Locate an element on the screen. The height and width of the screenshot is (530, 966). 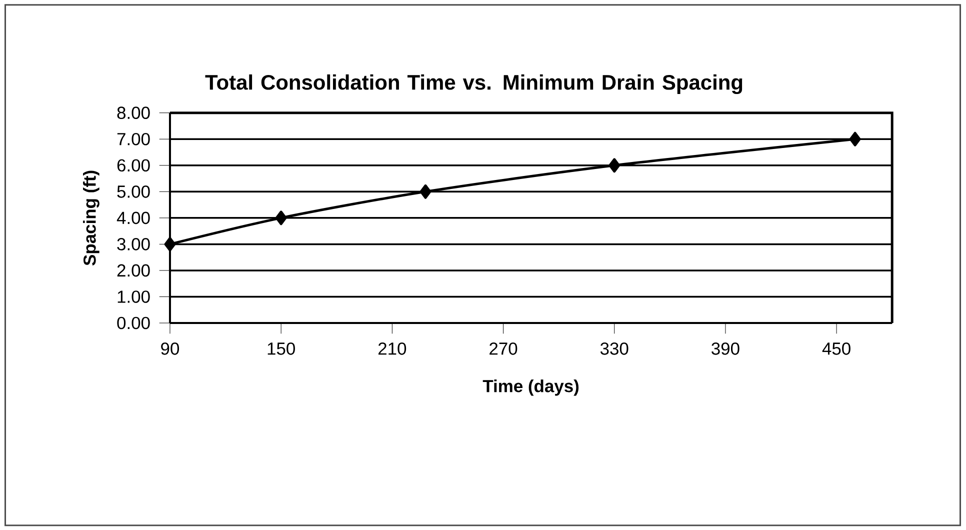
y-tick-label: 7.00 is located at coordinates (133, 139).